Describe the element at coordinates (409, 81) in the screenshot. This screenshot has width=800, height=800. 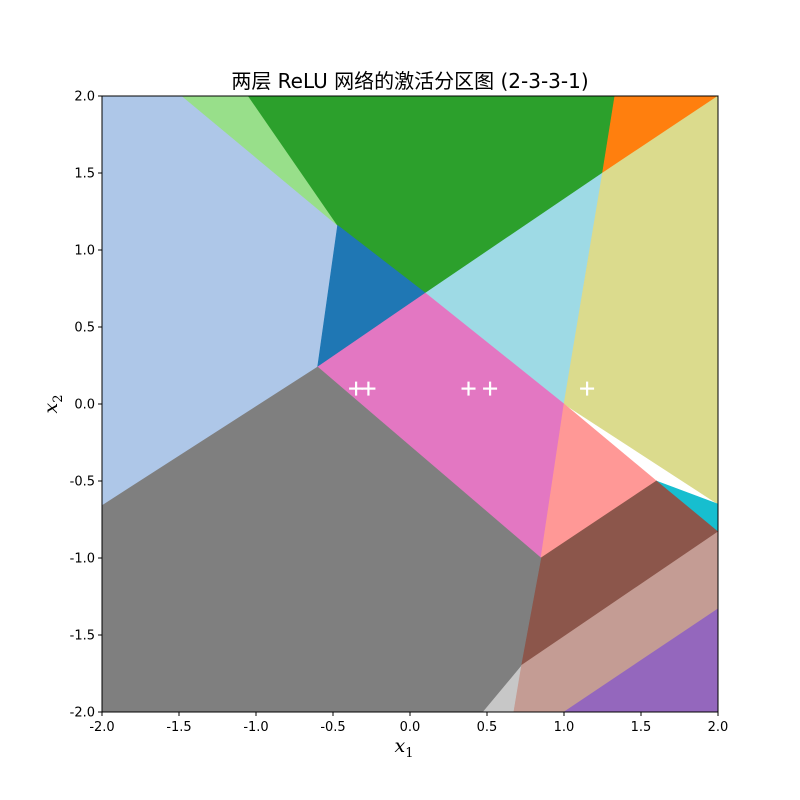
I see `chart-title: 两层 ReLU 网络的激活分区图 (2-3-3-1)` at that location.